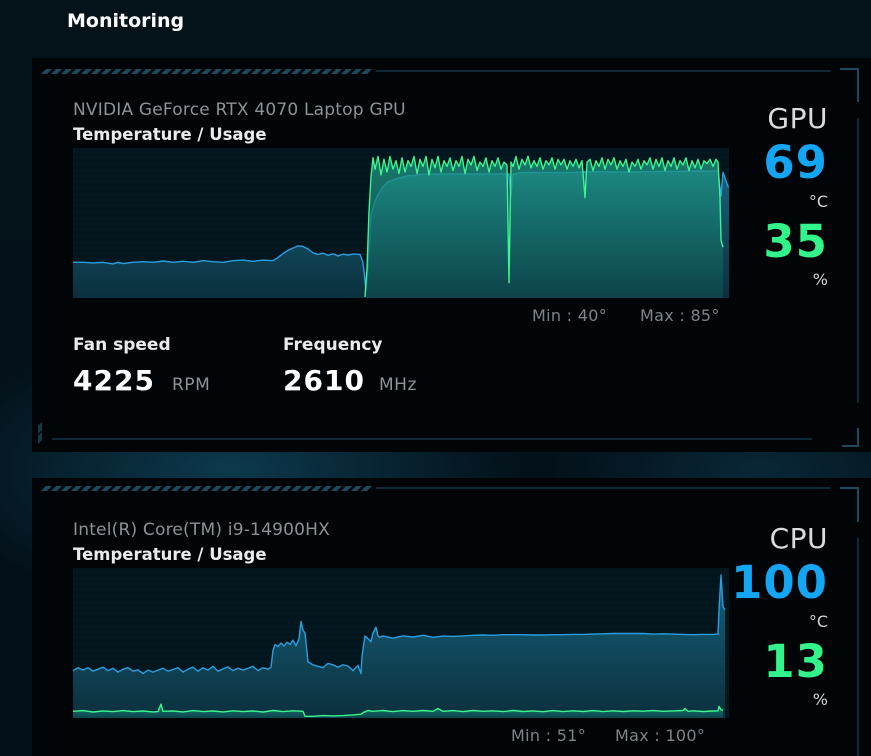  What do you see at coordinates (680, 315) in the screenshot?
I see `gpu-max-temp: Max : 85°` at bounding box center [680, 315].